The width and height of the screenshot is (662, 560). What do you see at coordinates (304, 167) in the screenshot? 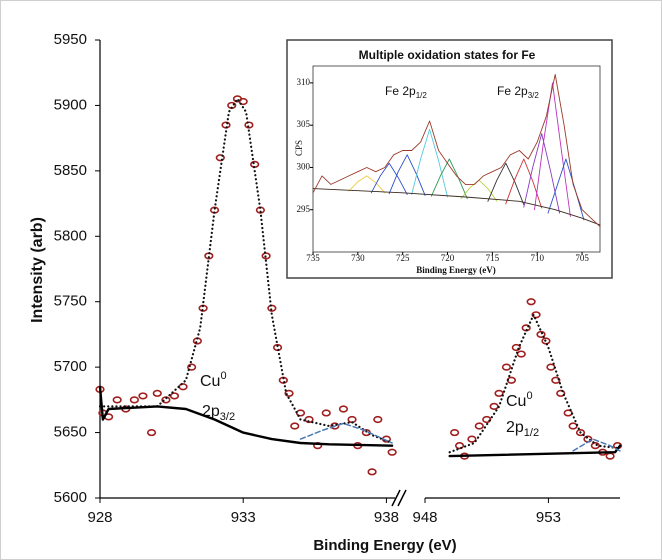
I see `y-tick-label: 300` at bounding box center [304, 167].